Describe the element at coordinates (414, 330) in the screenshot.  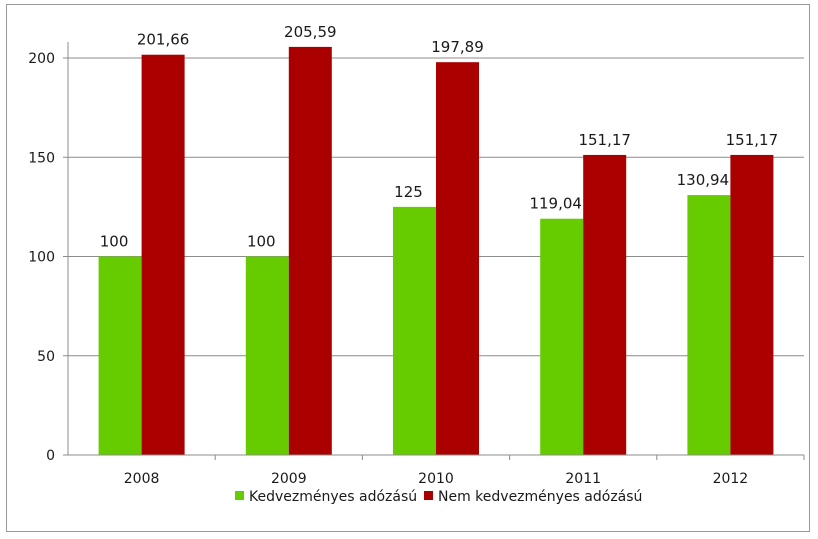
I see `bar-kedvezmenyes-2010` at that location.